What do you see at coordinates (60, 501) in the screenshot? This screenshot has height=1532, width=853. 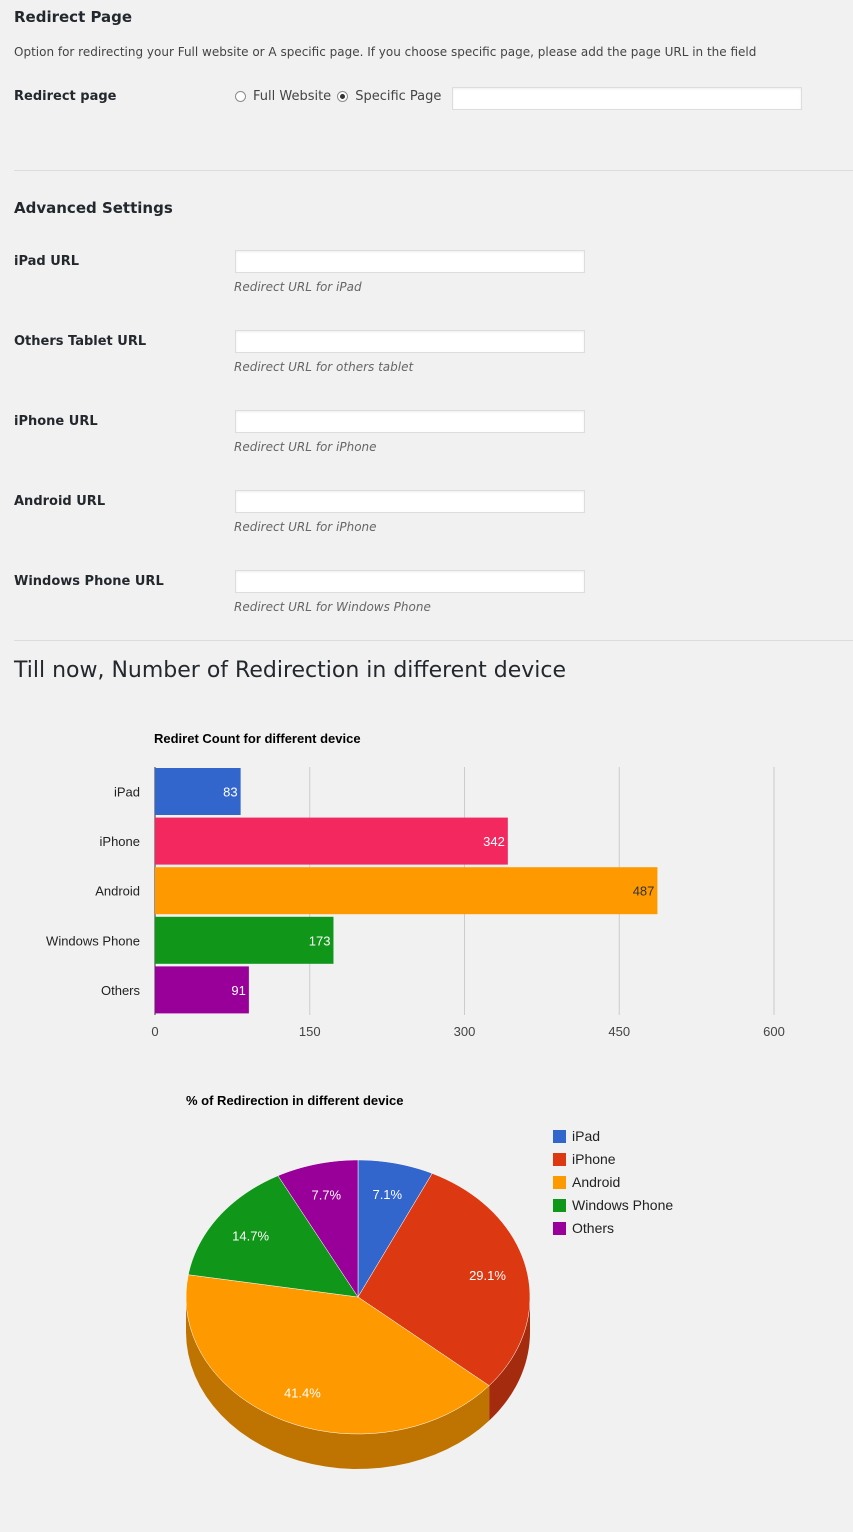 I see `android-url-label: Android URL` at bounding box center [60, 501].